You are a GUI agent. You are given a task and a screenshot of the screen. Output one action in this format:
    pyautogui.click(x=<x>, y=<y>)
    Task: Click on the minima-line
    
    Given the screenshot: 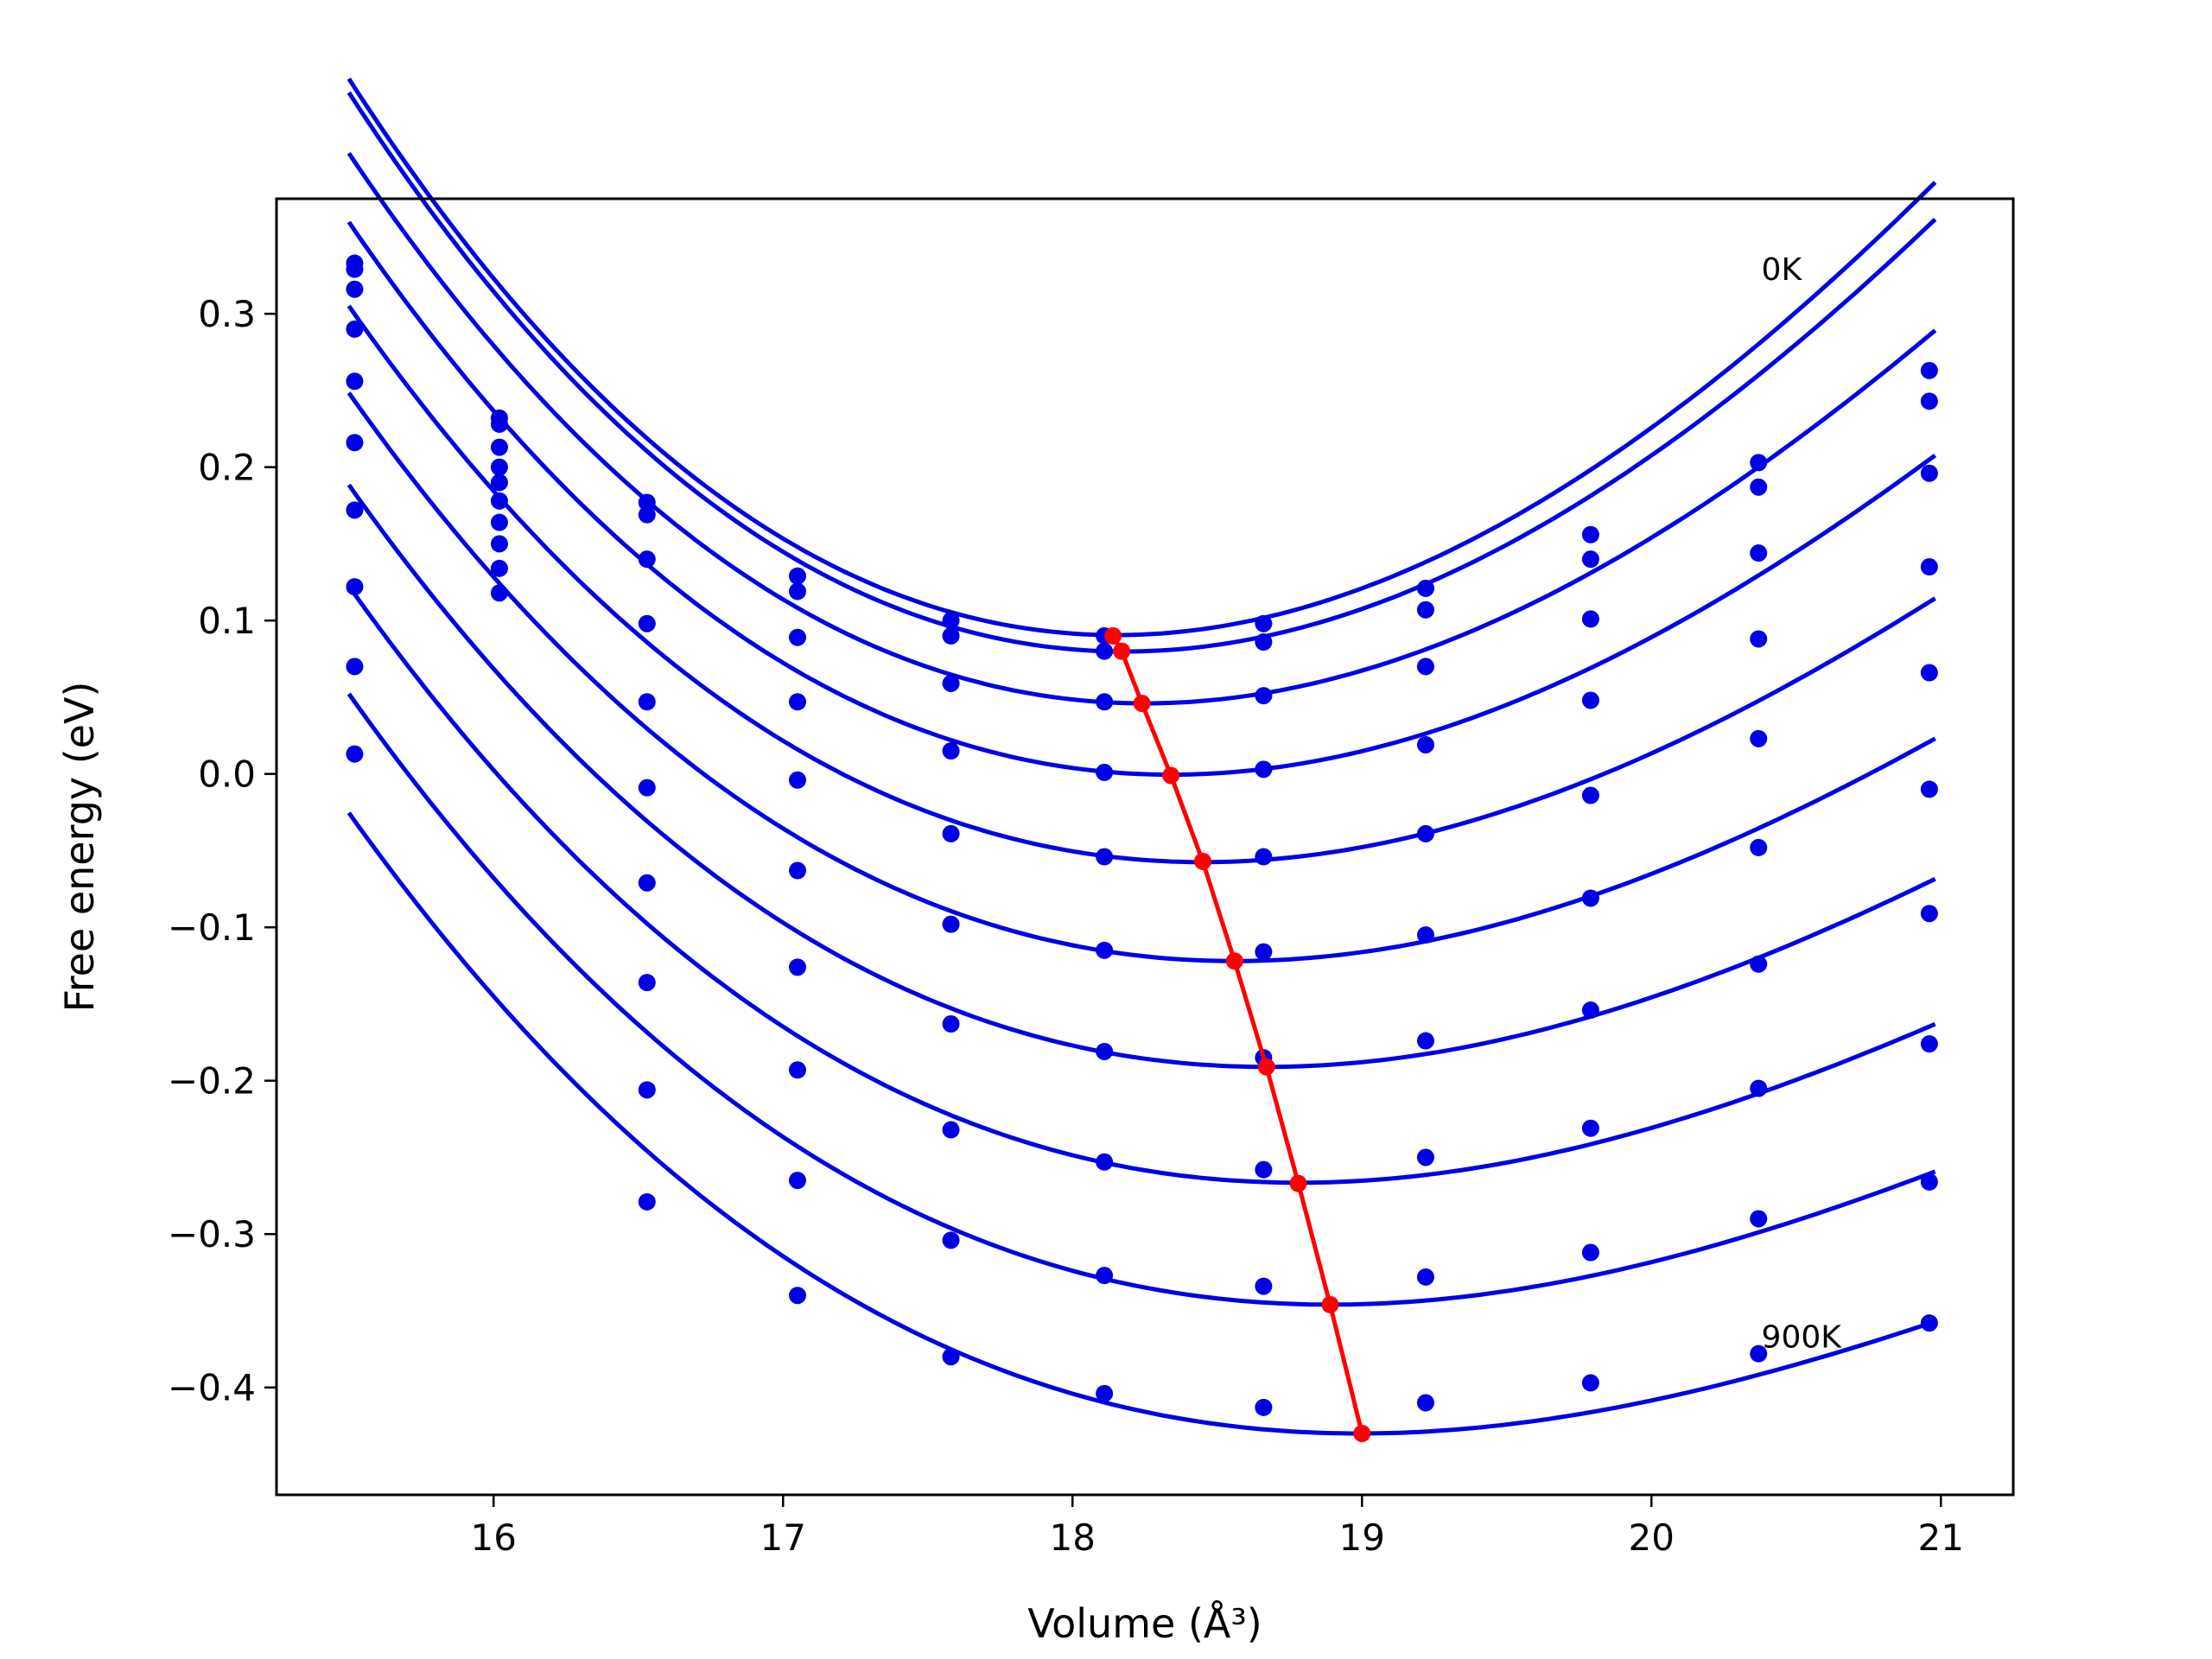 What is the action you would take?
    pyautogui.click(x=1237, y=1034)
    